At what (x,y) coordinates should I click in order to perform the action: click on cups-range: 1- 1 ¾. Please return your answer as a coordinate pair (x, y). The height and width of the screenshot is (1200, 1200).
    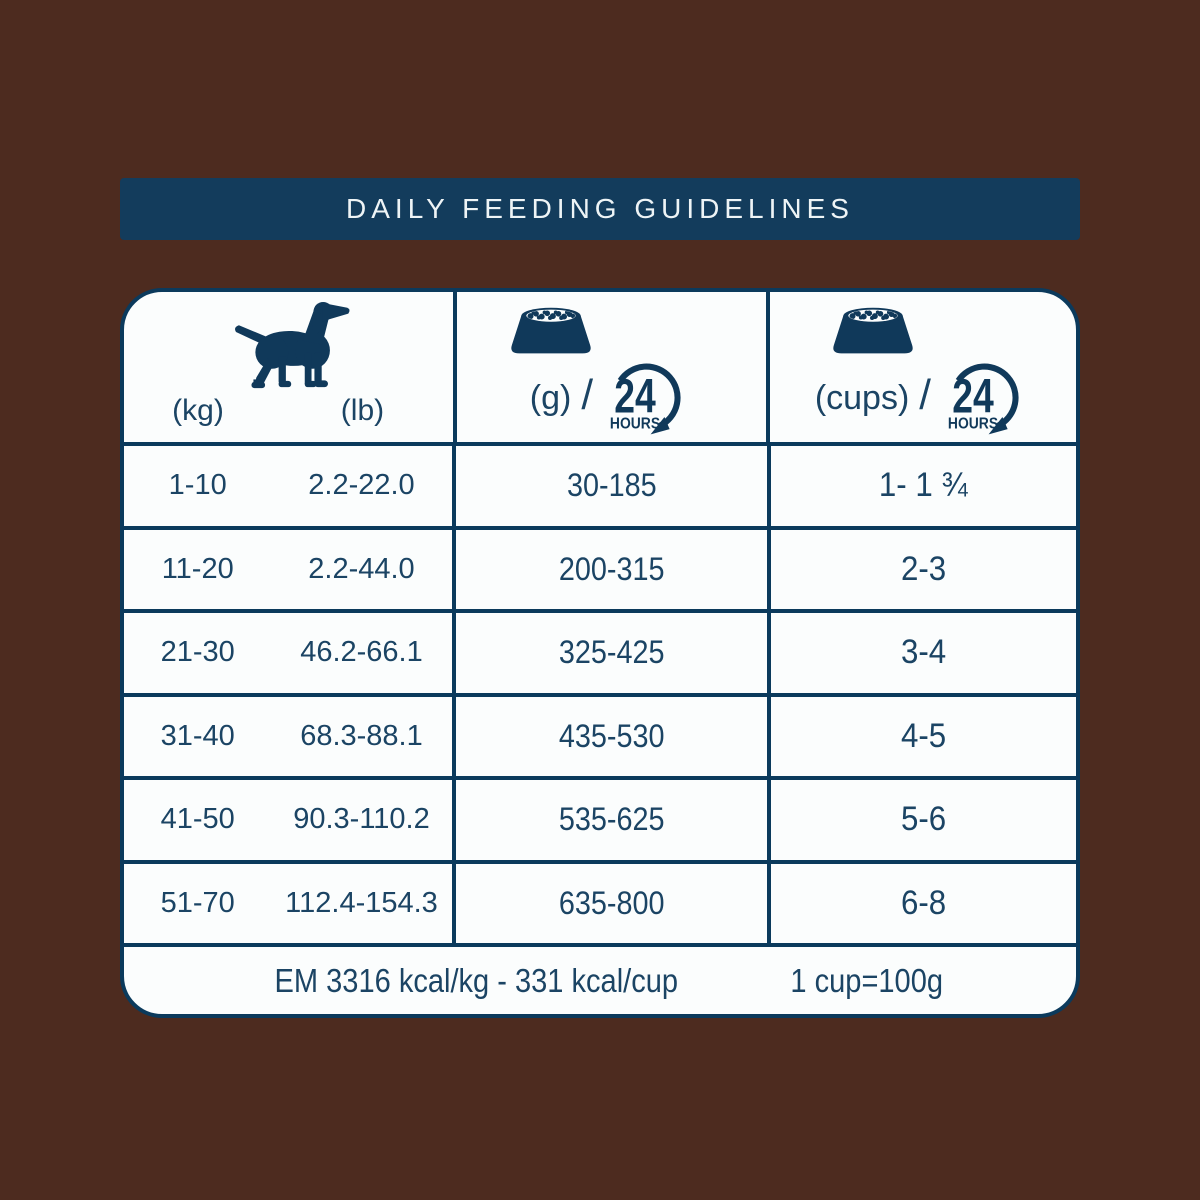
    Looking at the image, I should click on (923, 485).